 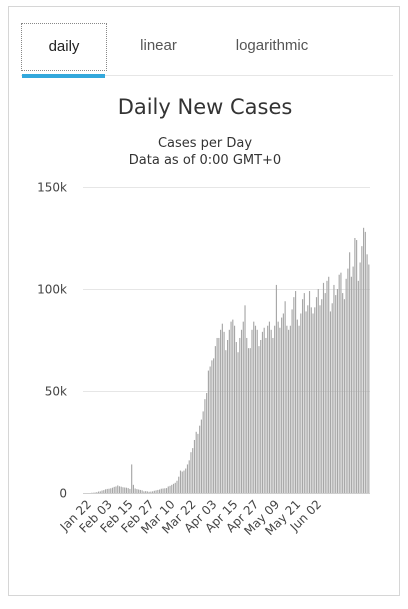 What do you see at coordinates (272, 45) in the screenshot?
I see `tab-logarithmic: logarithmic` at bounding box center [272, 45].